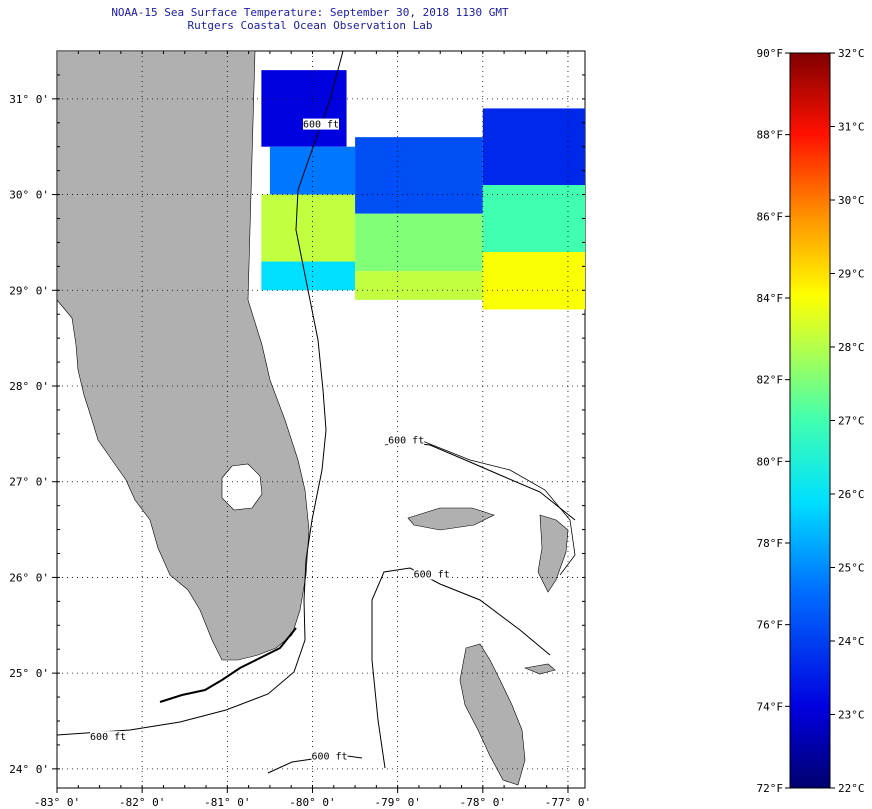 The image size is (872, 809). What do you see at coordinates (851, 347) in the screenshot?
I see `colorbar-c-label: 28°C` at bounding box center [851, 347].